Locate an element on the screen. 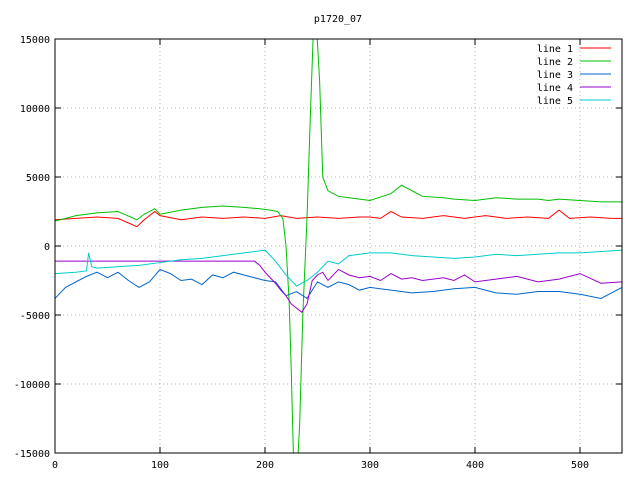  y-tick-label: 0 is located at coordinates (47, 247).